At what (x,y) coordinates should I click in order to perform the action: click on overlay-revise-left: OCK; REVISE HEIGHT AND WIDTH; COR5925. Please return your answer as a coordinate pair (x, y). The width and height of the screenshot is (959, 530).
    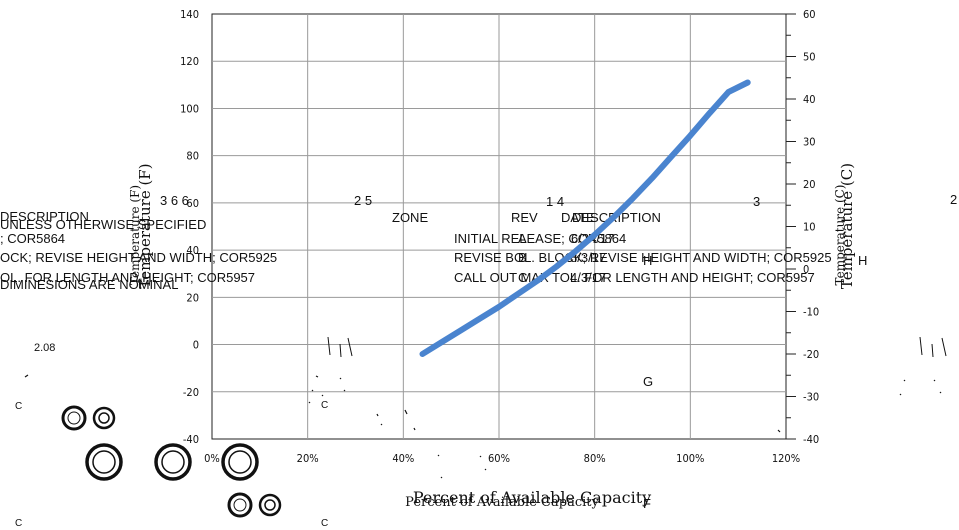
    Looking at the image, I should click on (138, 257).